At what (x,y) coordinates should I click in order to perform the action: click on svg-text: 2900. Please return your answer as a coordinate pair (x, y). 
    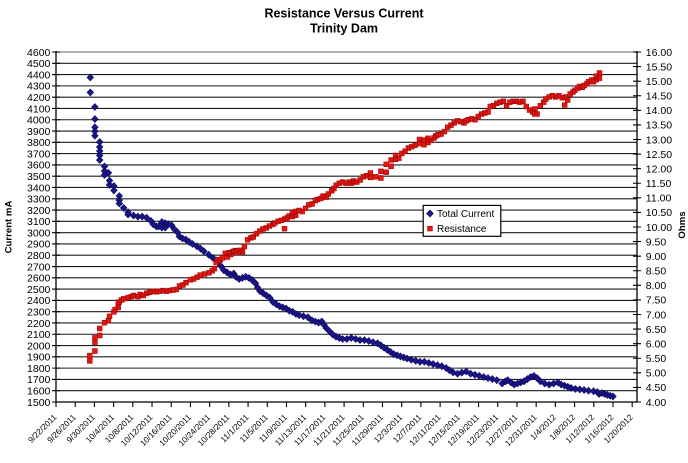
    Looking at the image, I should click on (39, 245).